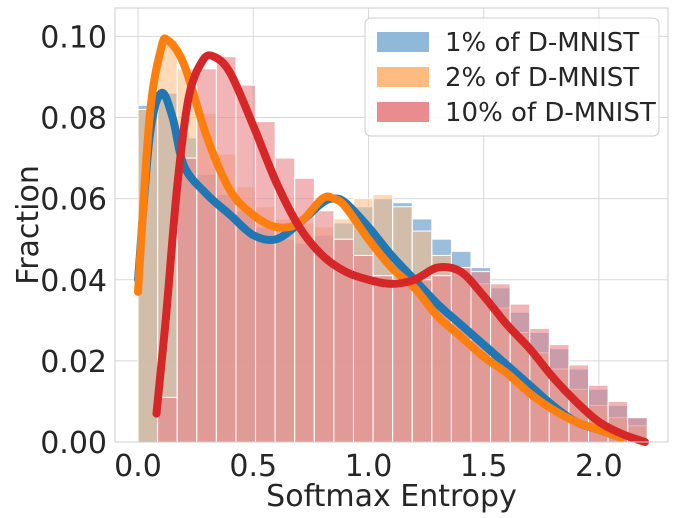 This screenshot has height=518, width=679. I want to click on x-tick-label: 2.0, so click(599, 466).